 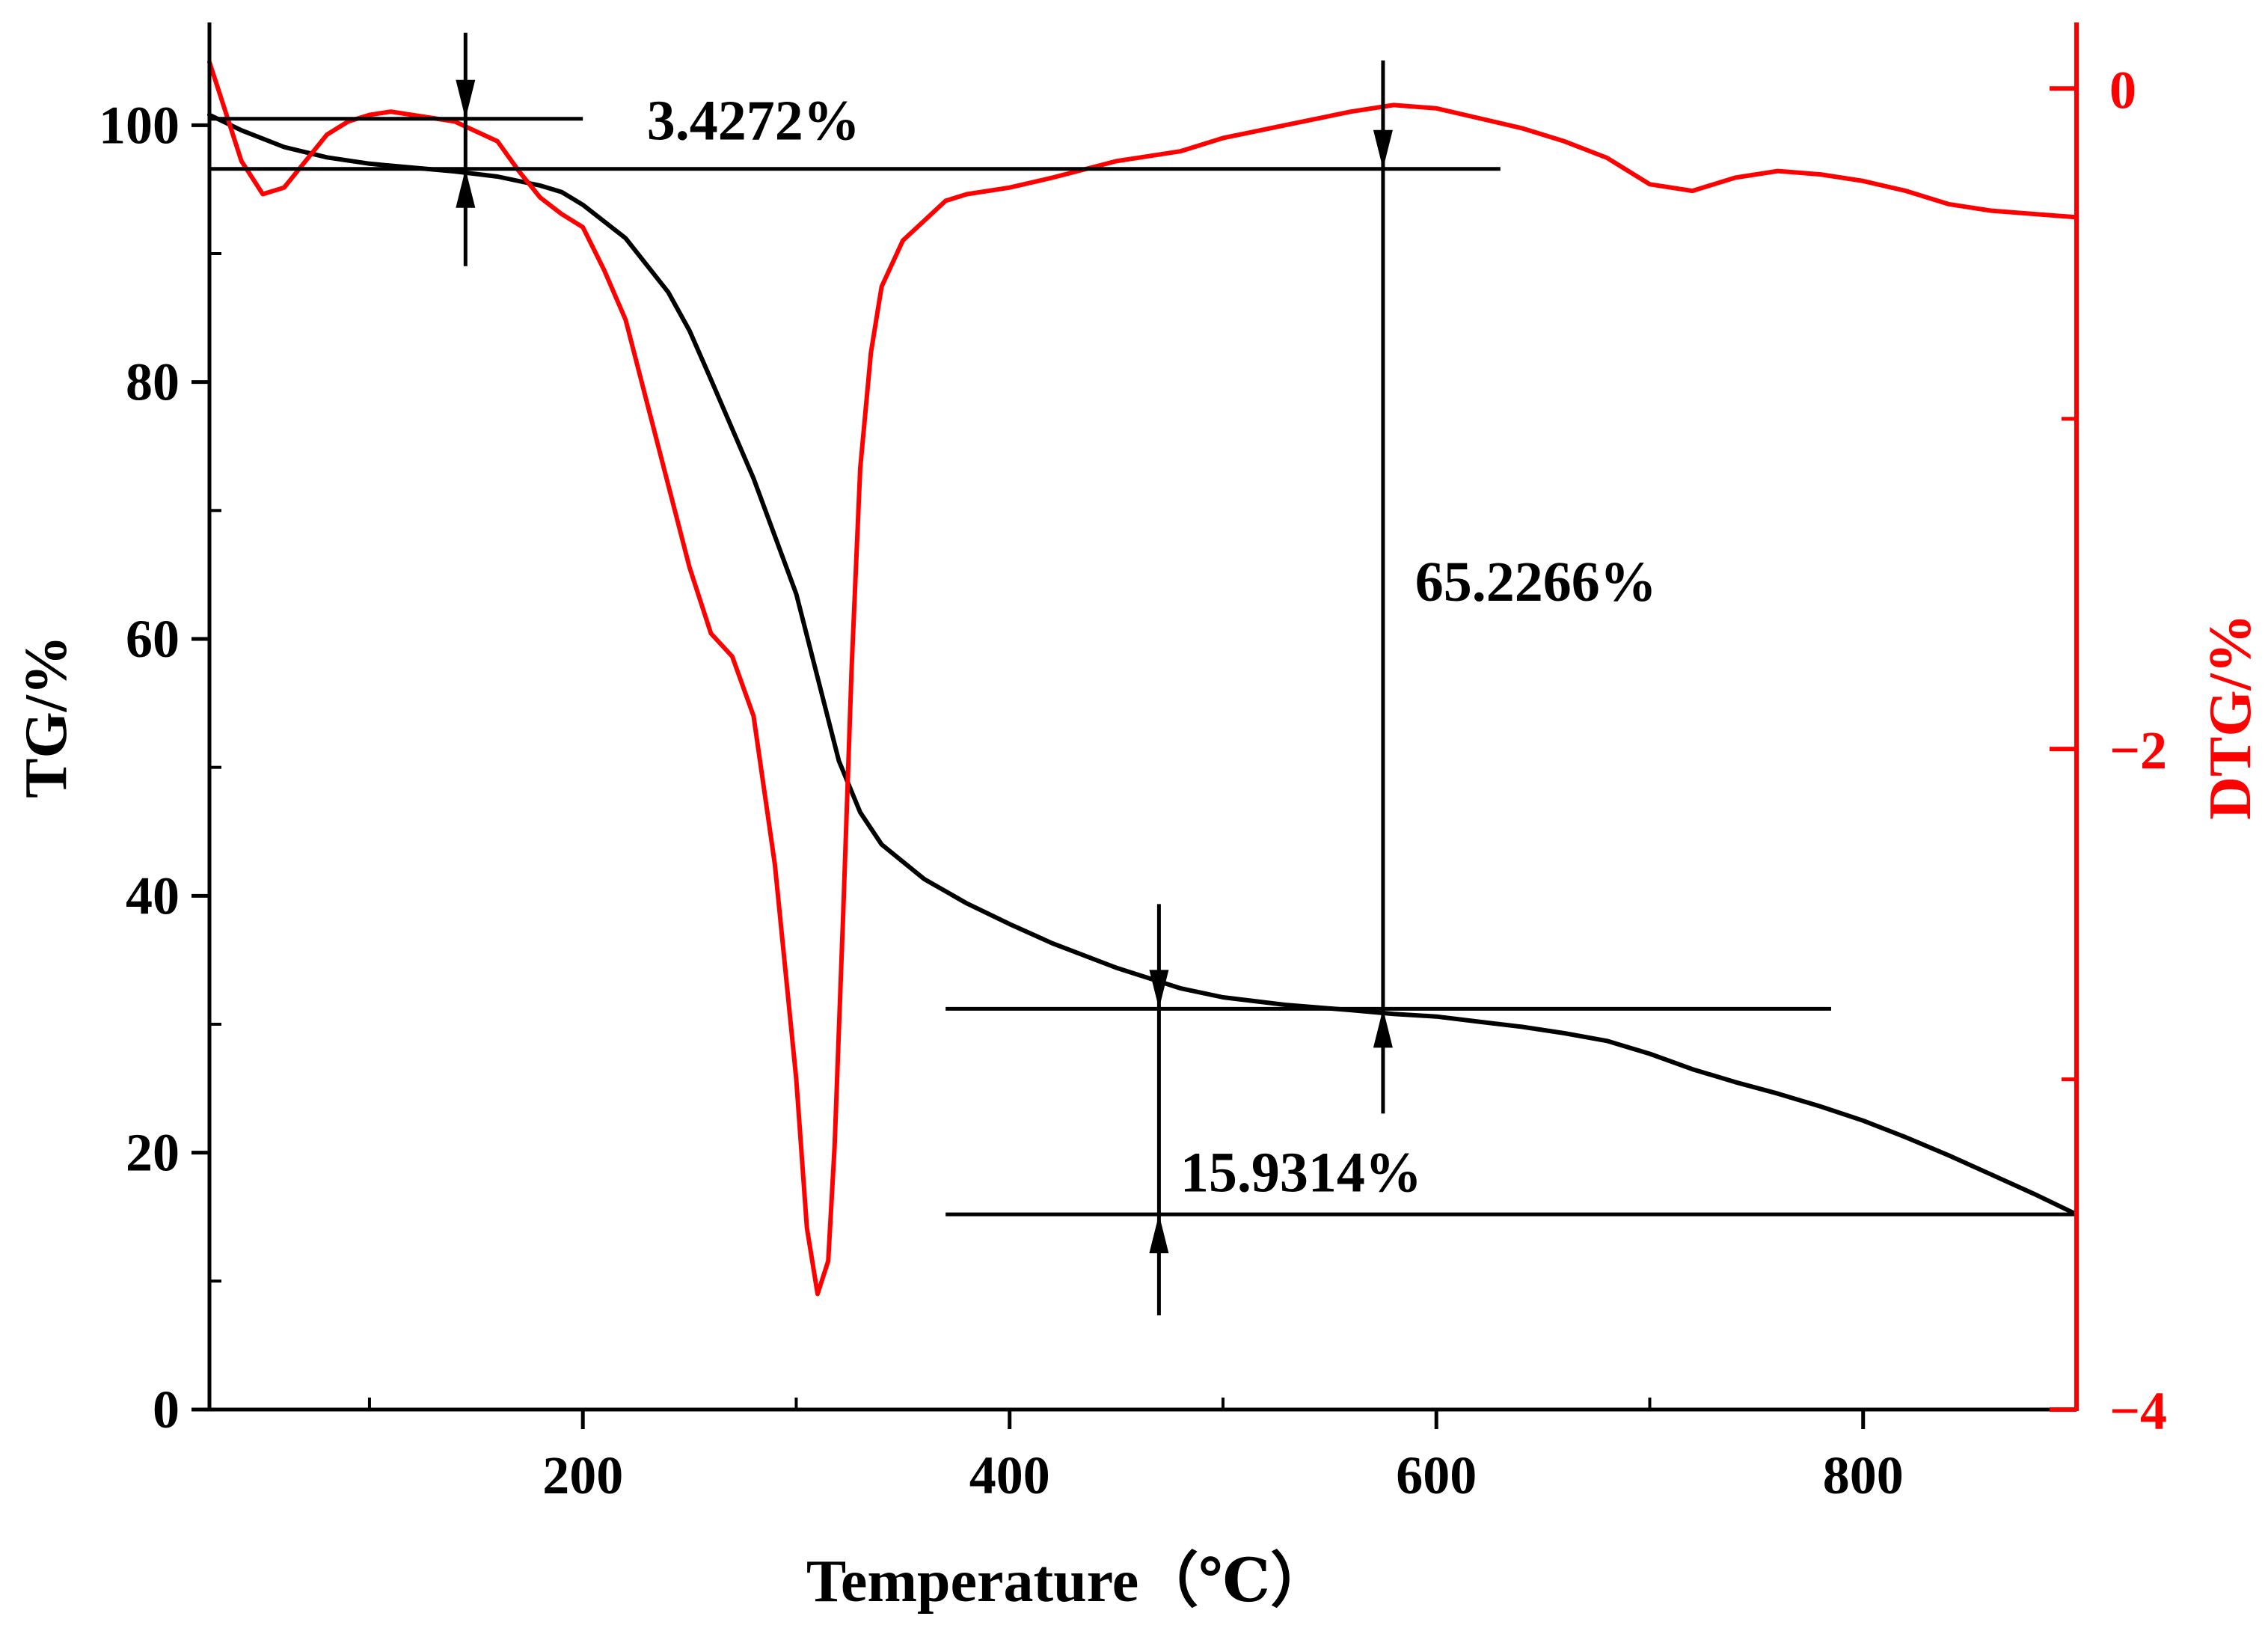 What do you see at coordinates (153, 1153) in the screenshot?
I see `y-left-tick-label-20: 20` at bounding box center [153, 1153].